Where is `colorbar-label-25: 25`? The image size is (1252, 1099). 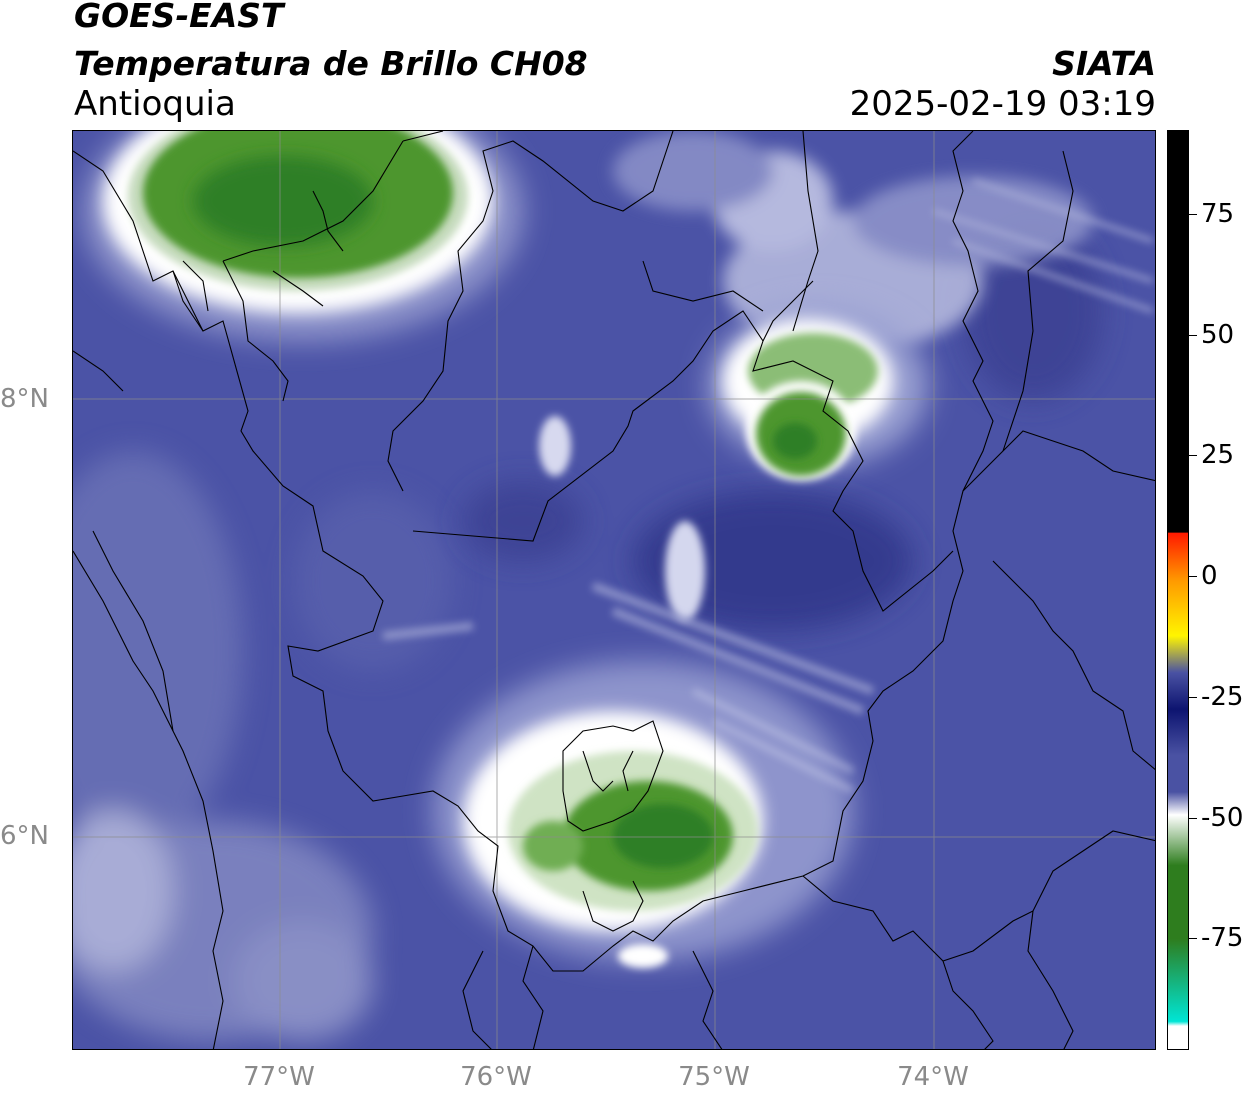 colorbar-label-25: 25 is located at coordinates (1218, 455).